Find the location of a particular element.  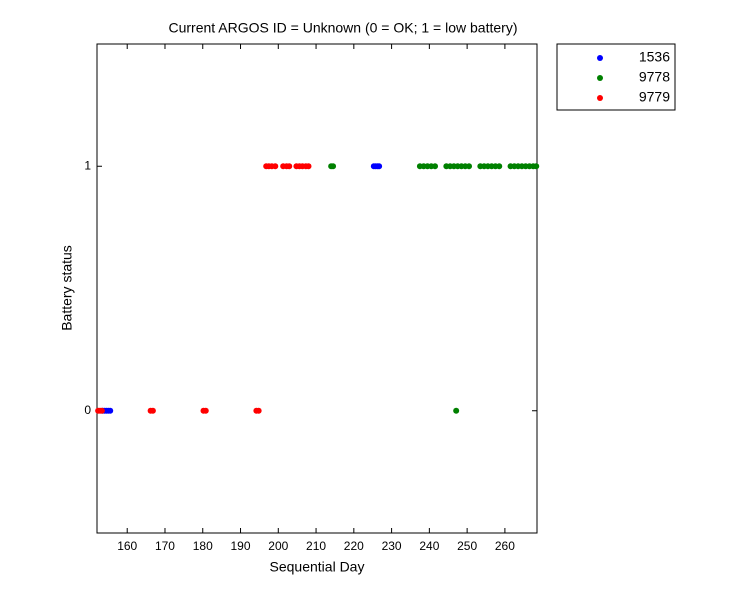

x-tick-label: 210 is located at coordinates (316, 546).